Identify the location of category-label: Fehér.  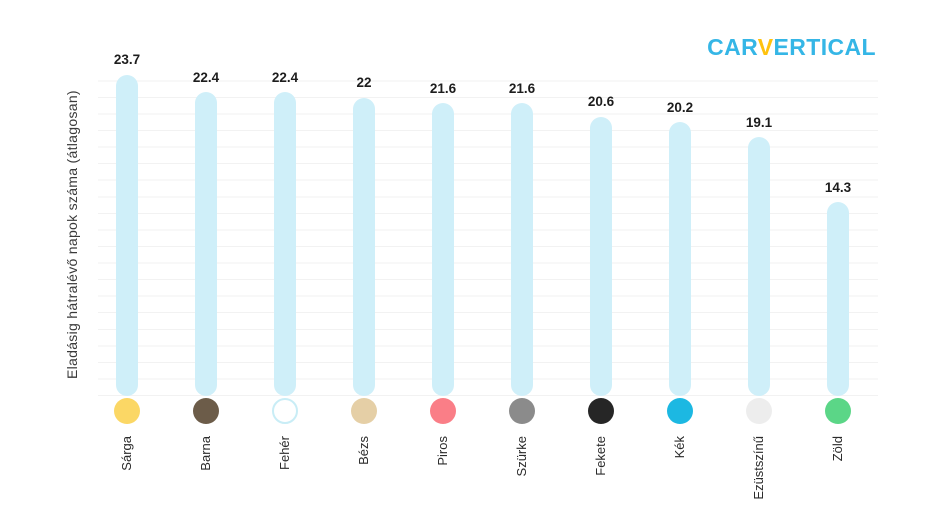
(284, 453).